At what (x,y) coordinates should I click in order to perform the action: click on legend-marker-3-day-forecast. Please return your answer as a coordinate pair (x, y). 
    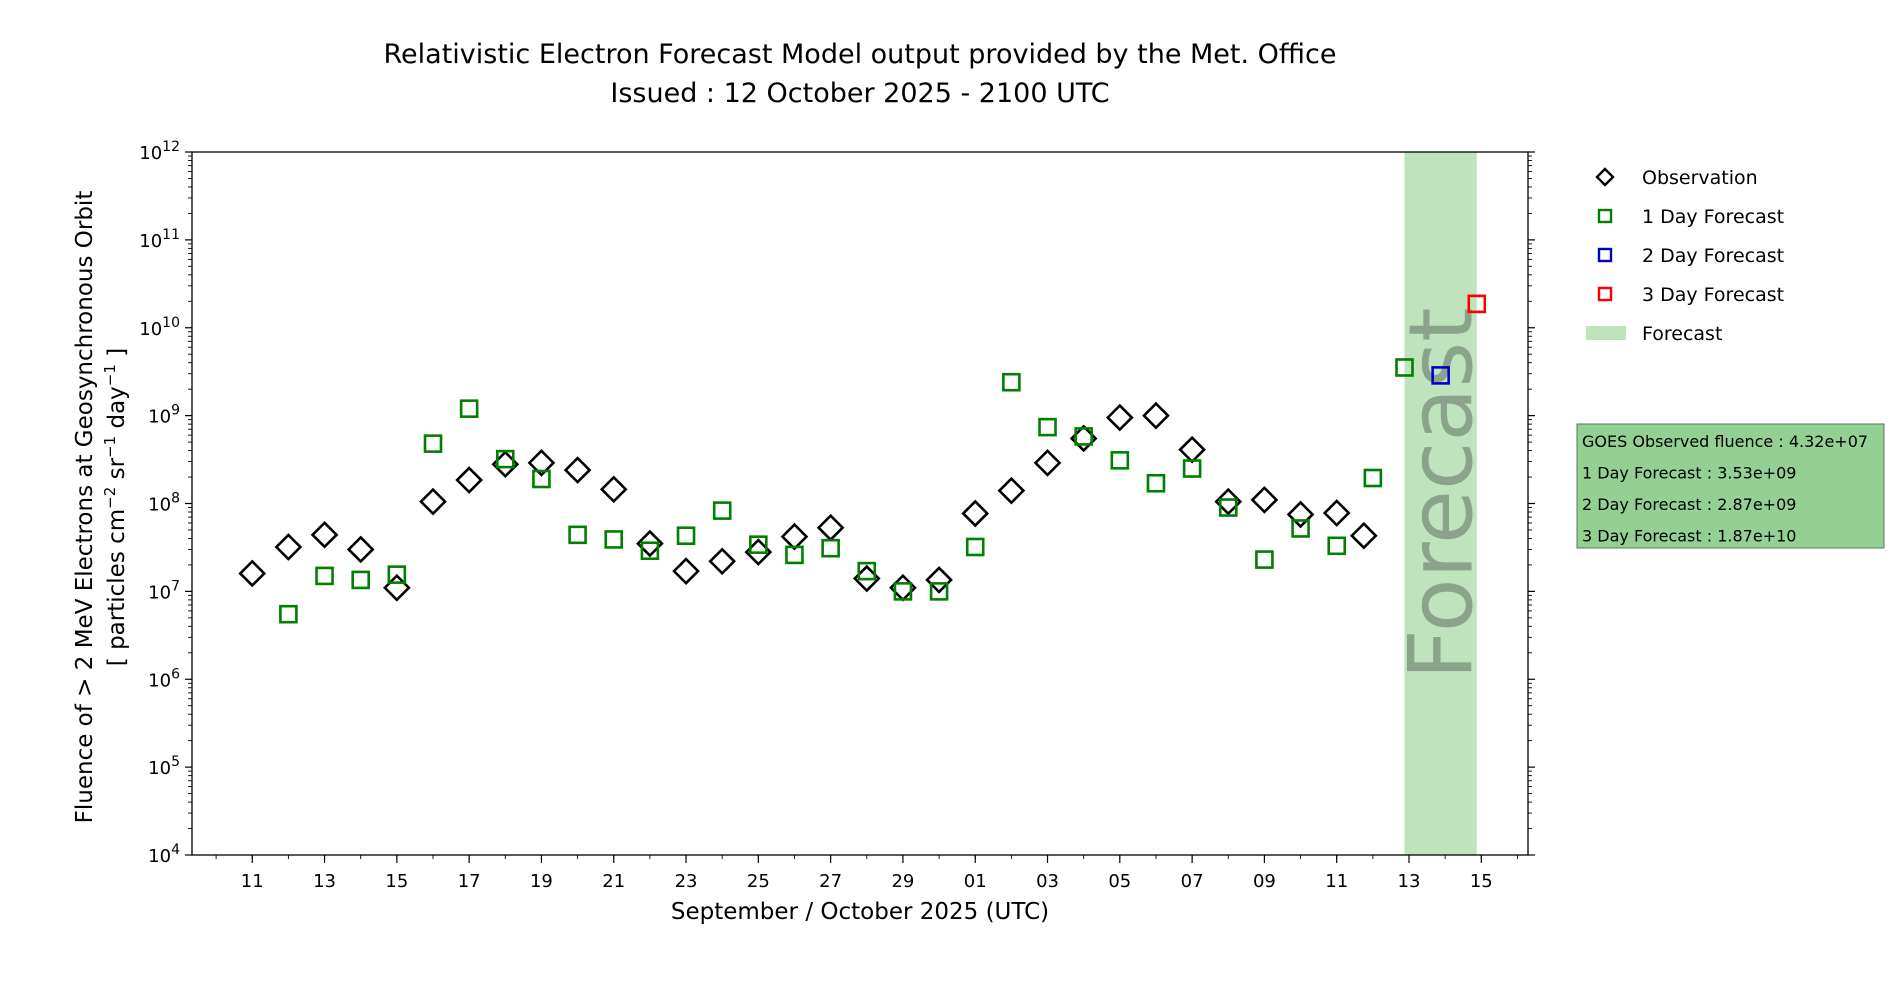
    Looking at the image, I should click on (1605, 294).